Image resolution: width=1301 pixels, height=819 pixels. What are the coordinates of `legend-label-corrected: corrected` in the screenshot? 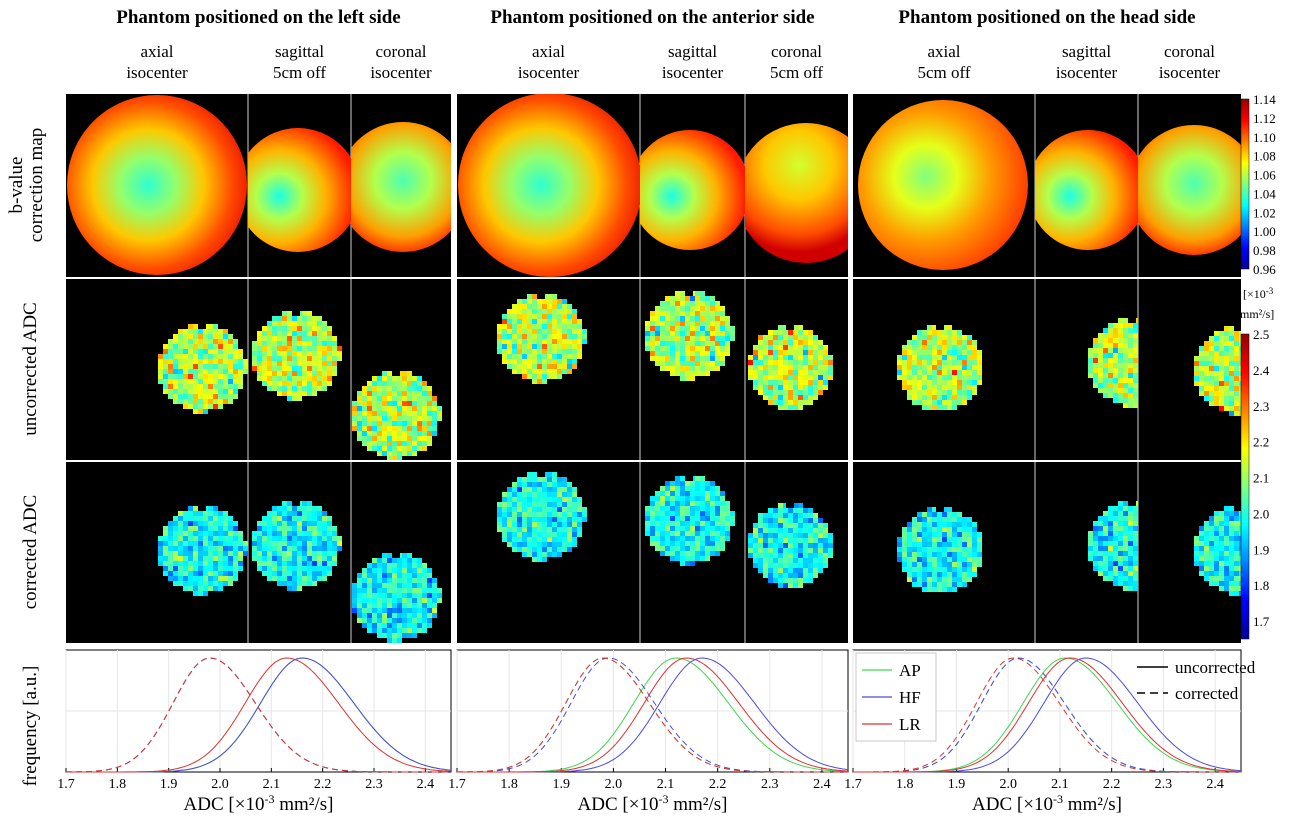 It's located at (1207, 693).